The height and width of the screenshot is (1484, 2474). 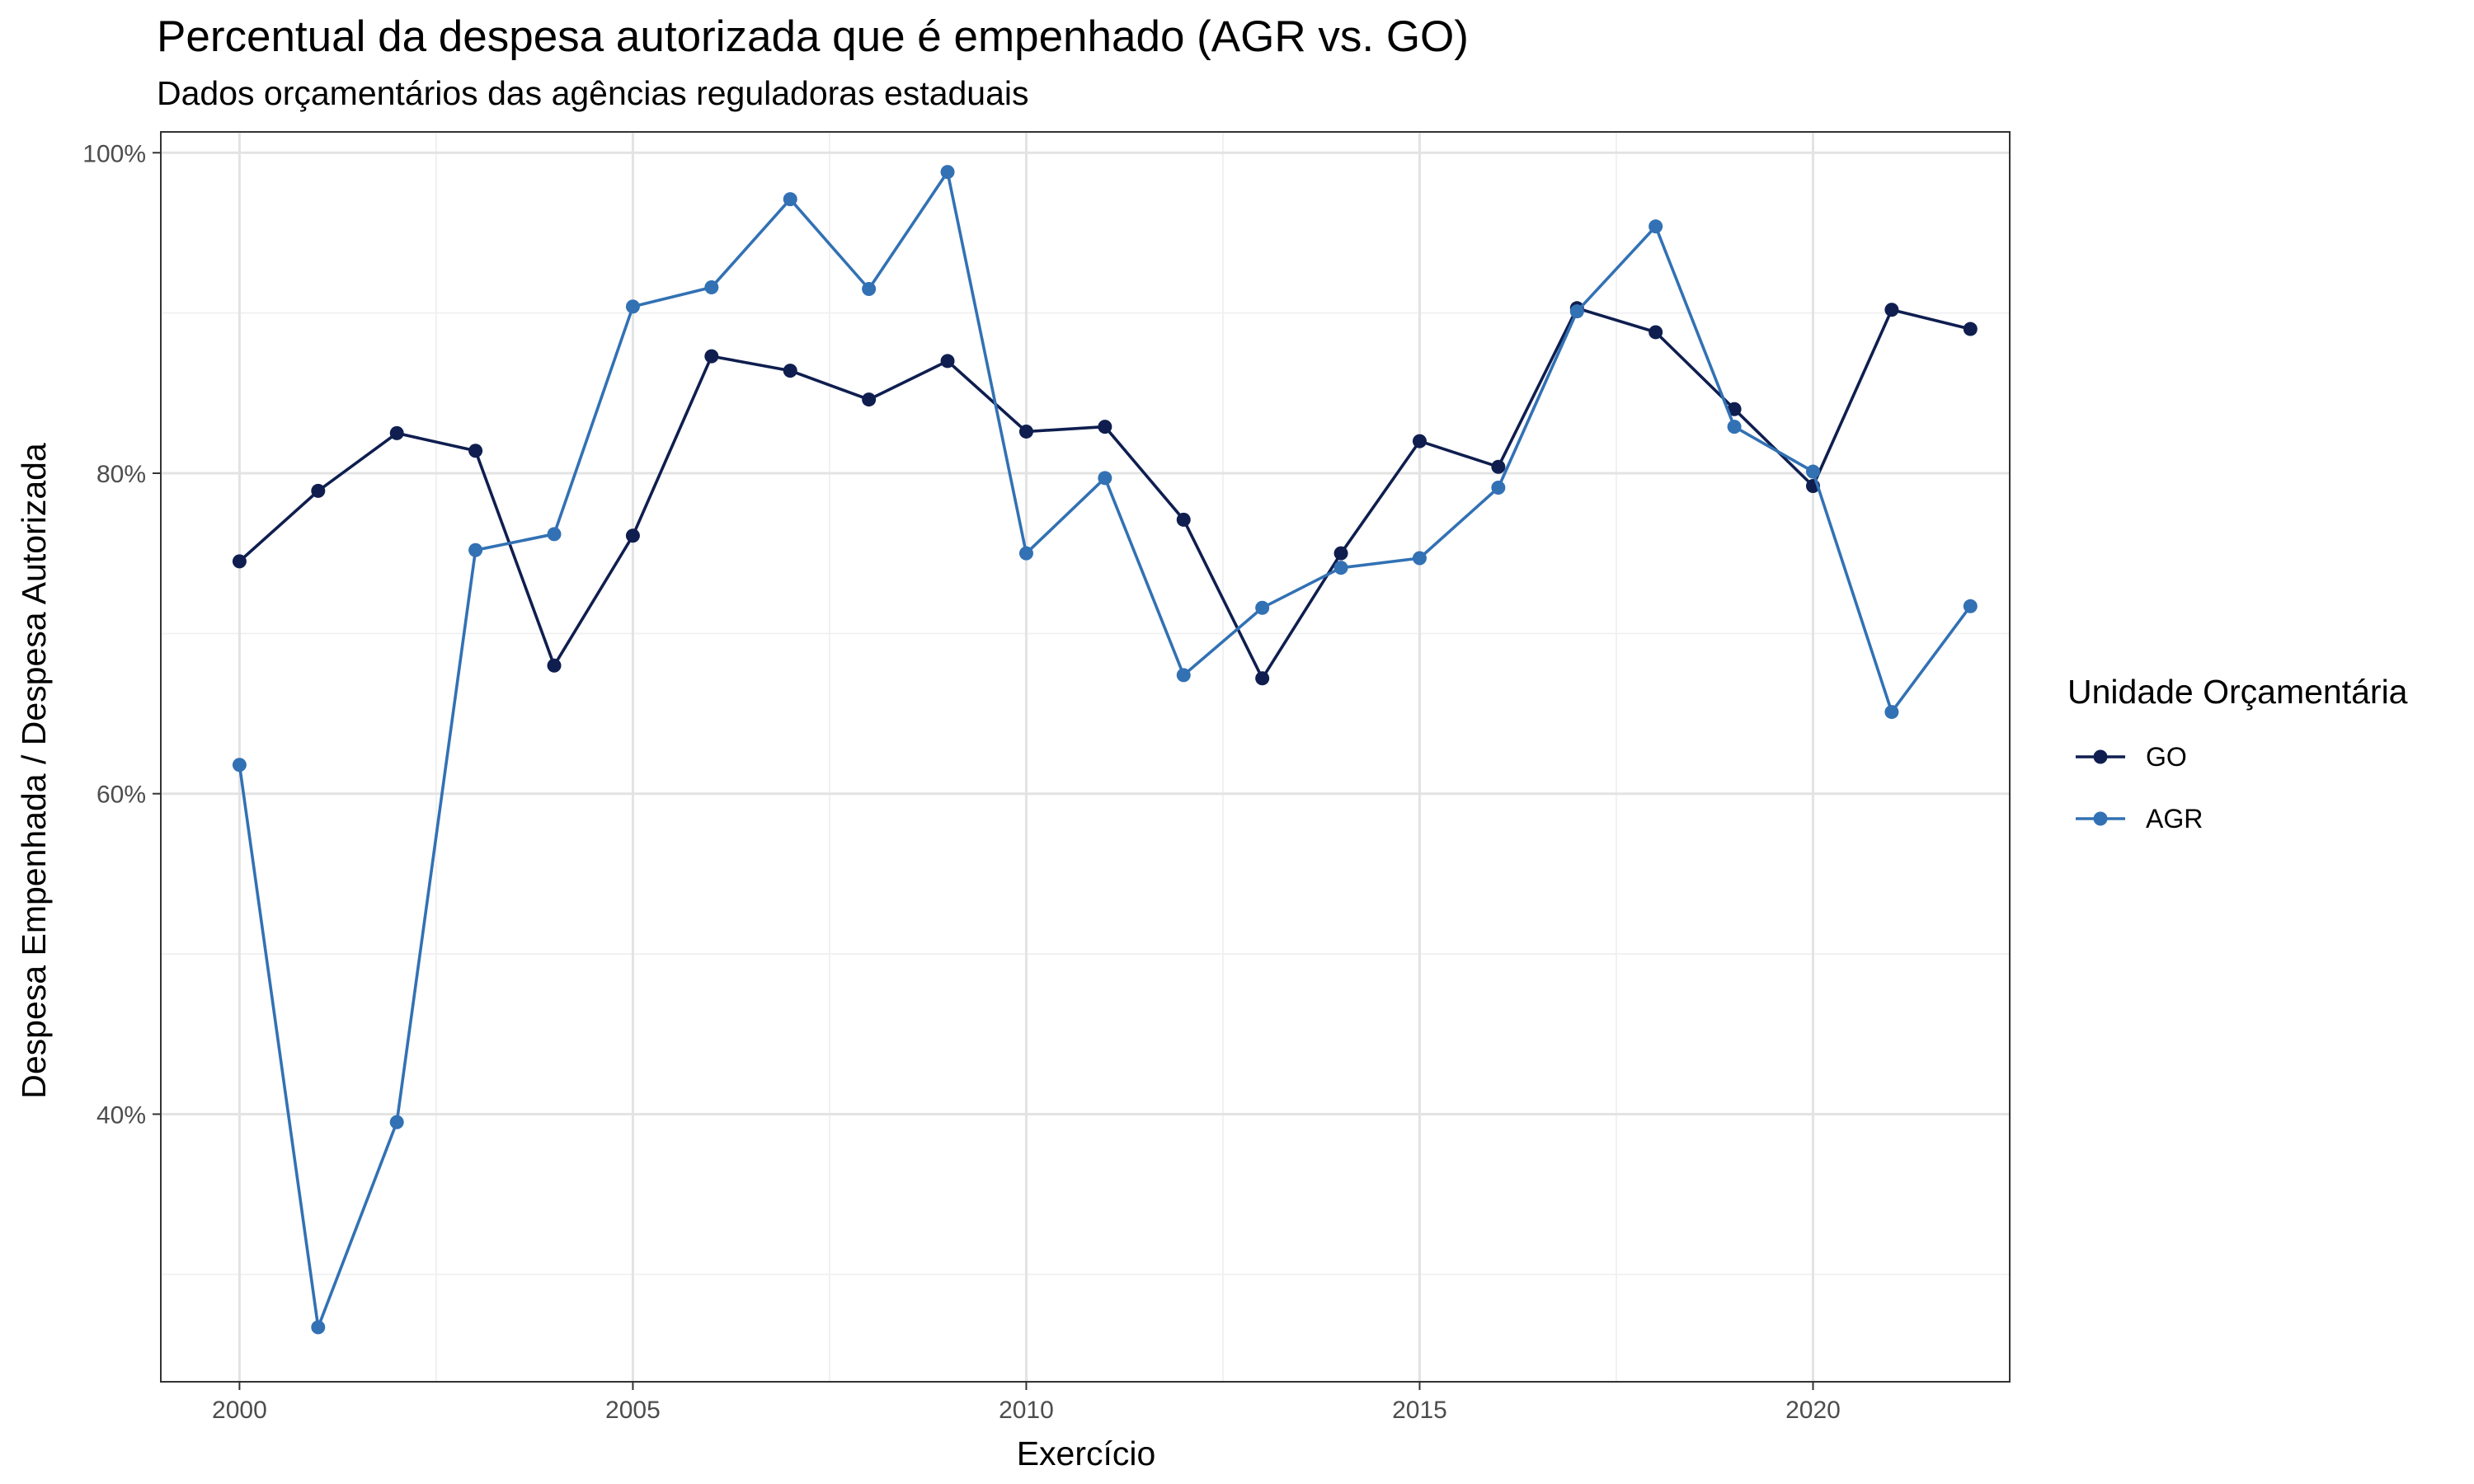 I want to click on y-tick-label: 60%, so click(x=121, y=796).